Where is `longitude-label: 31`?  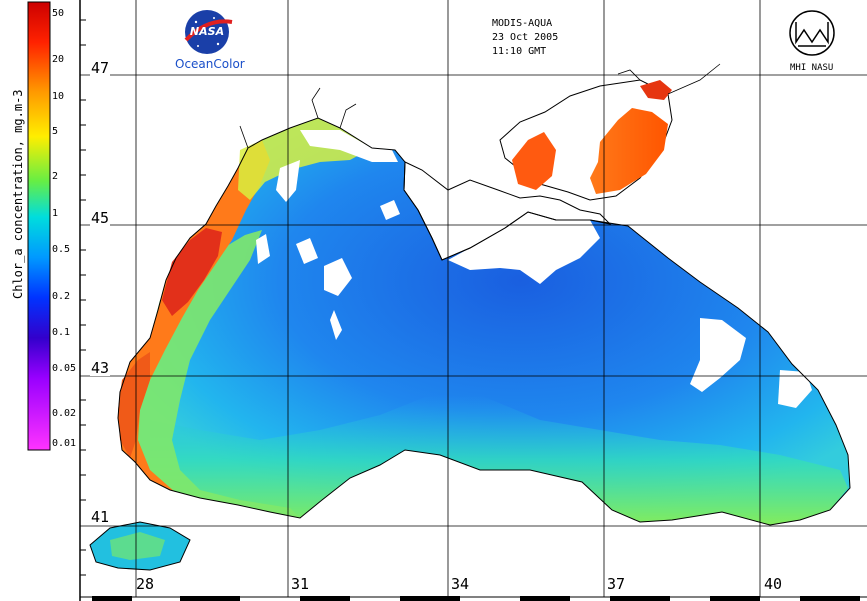 longitude-label: 31 is located at coordinates (300, 584).